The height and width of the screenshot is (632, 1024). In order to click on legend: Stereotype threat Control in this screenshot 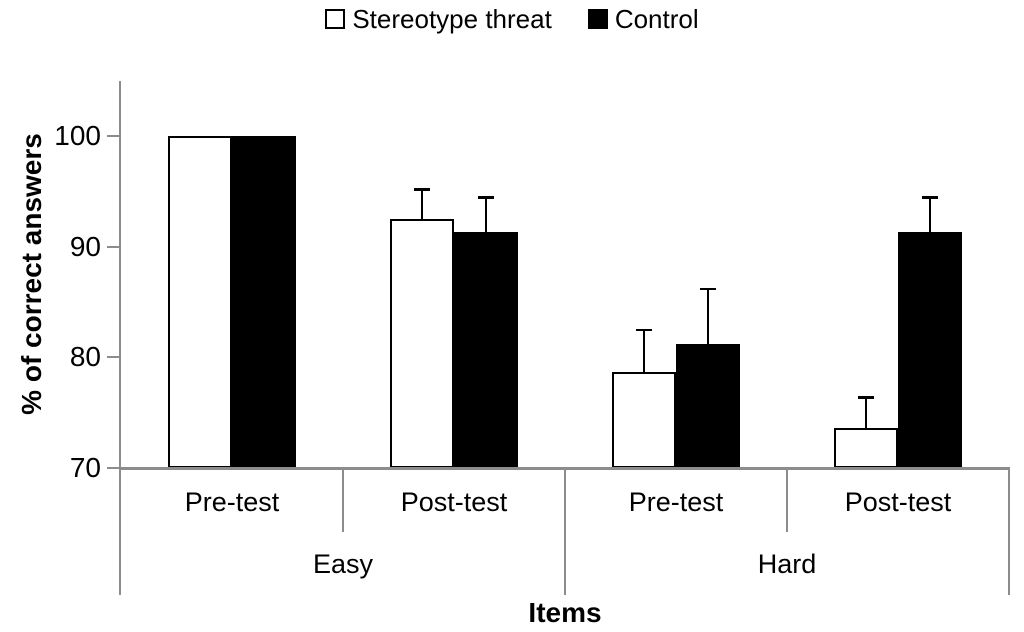, I will do `click(512, 19)`.